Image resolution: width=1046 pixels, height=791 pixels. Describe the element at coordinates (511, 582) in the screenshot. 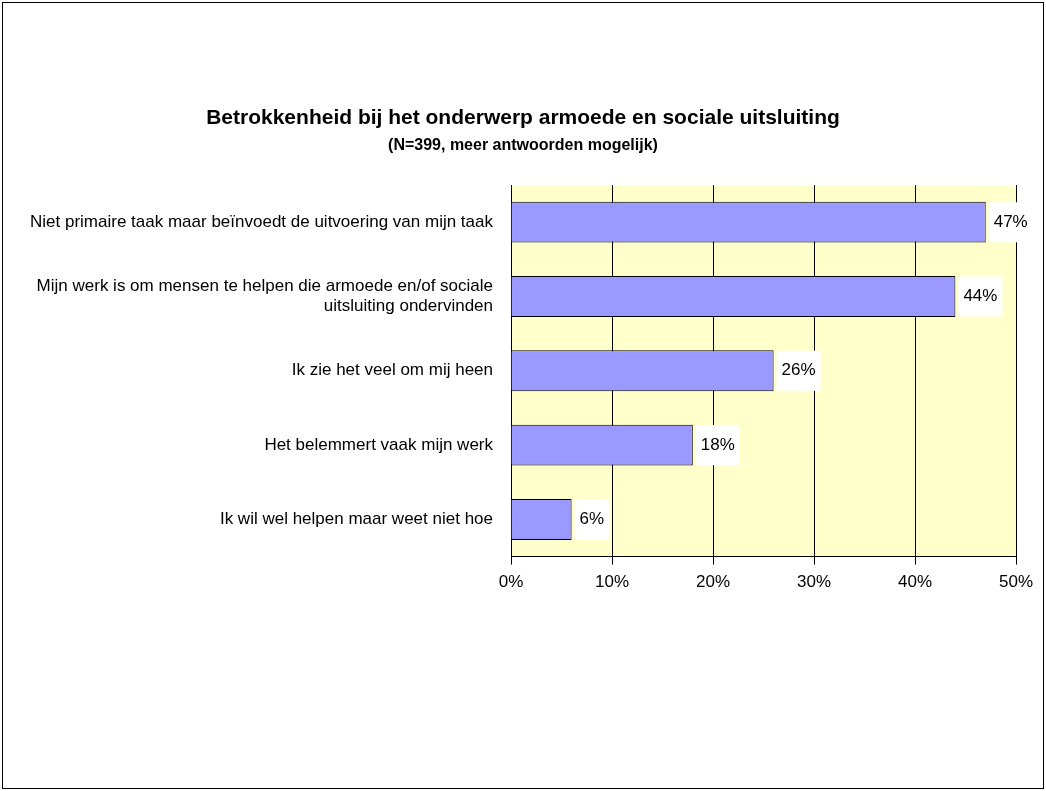

I see `x-tick-label: 0%` at that location.